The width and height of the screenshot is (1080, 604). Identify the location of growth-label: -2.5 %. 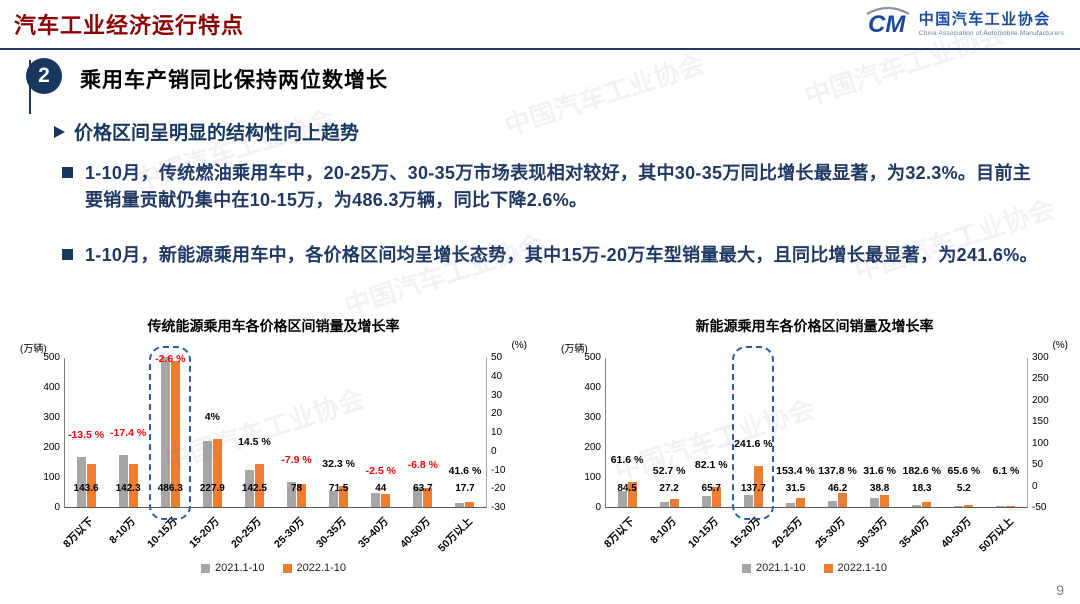
(380, 471).